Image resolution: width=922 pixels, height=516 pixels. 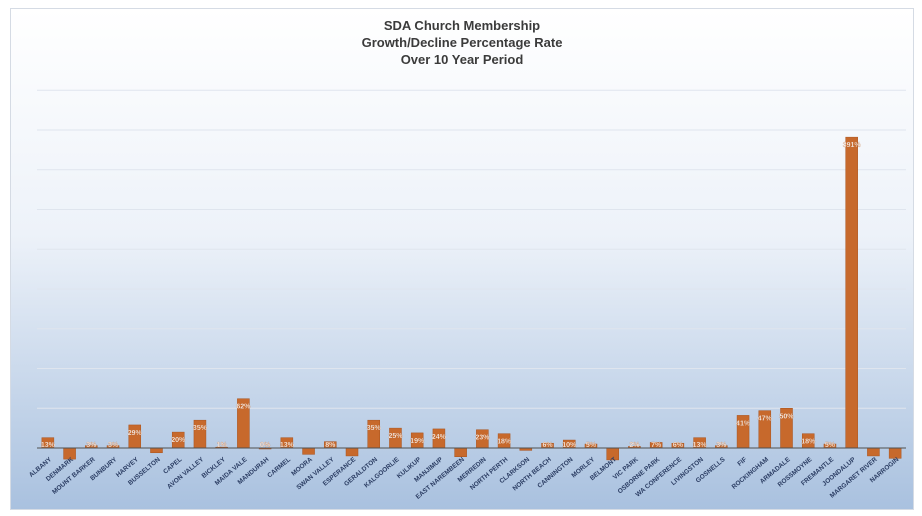 What do you see at coordinates (482, 438) in the screenshot?
I see `data-label: 23%` at bounding box center [482, 438].